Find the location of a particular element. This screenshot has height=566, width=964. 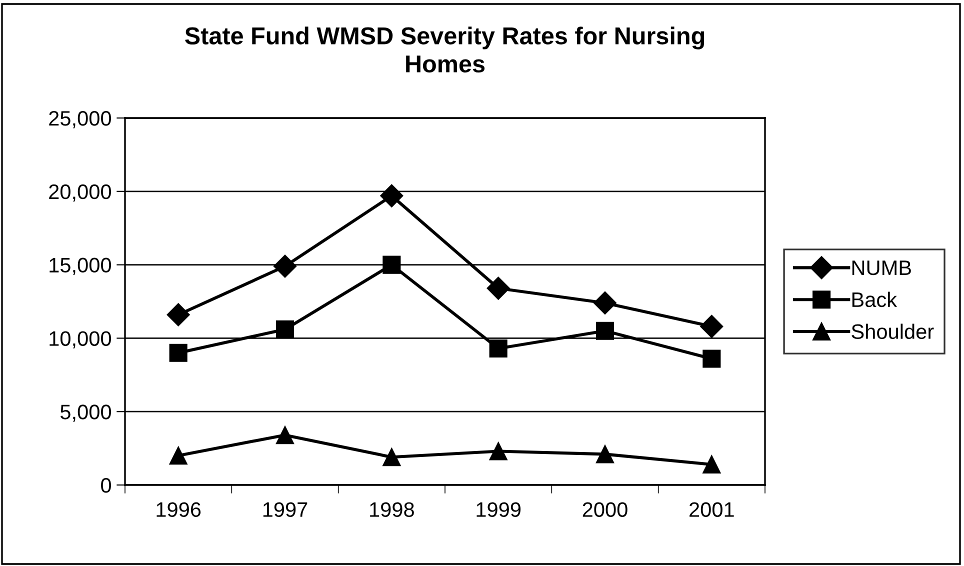

y-tick-label: 15,000 is located at coordinates (80, 267).